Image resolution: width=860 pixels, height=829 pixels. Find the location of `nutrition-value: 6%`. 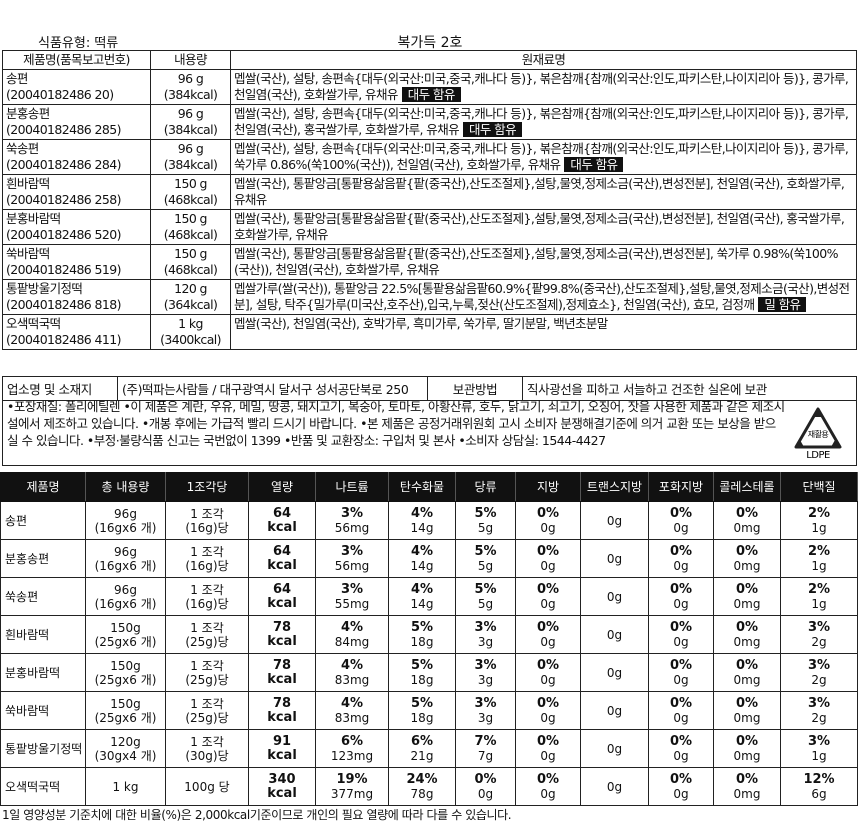

nutrition-value: 6% is located at coordinates (422, 741).